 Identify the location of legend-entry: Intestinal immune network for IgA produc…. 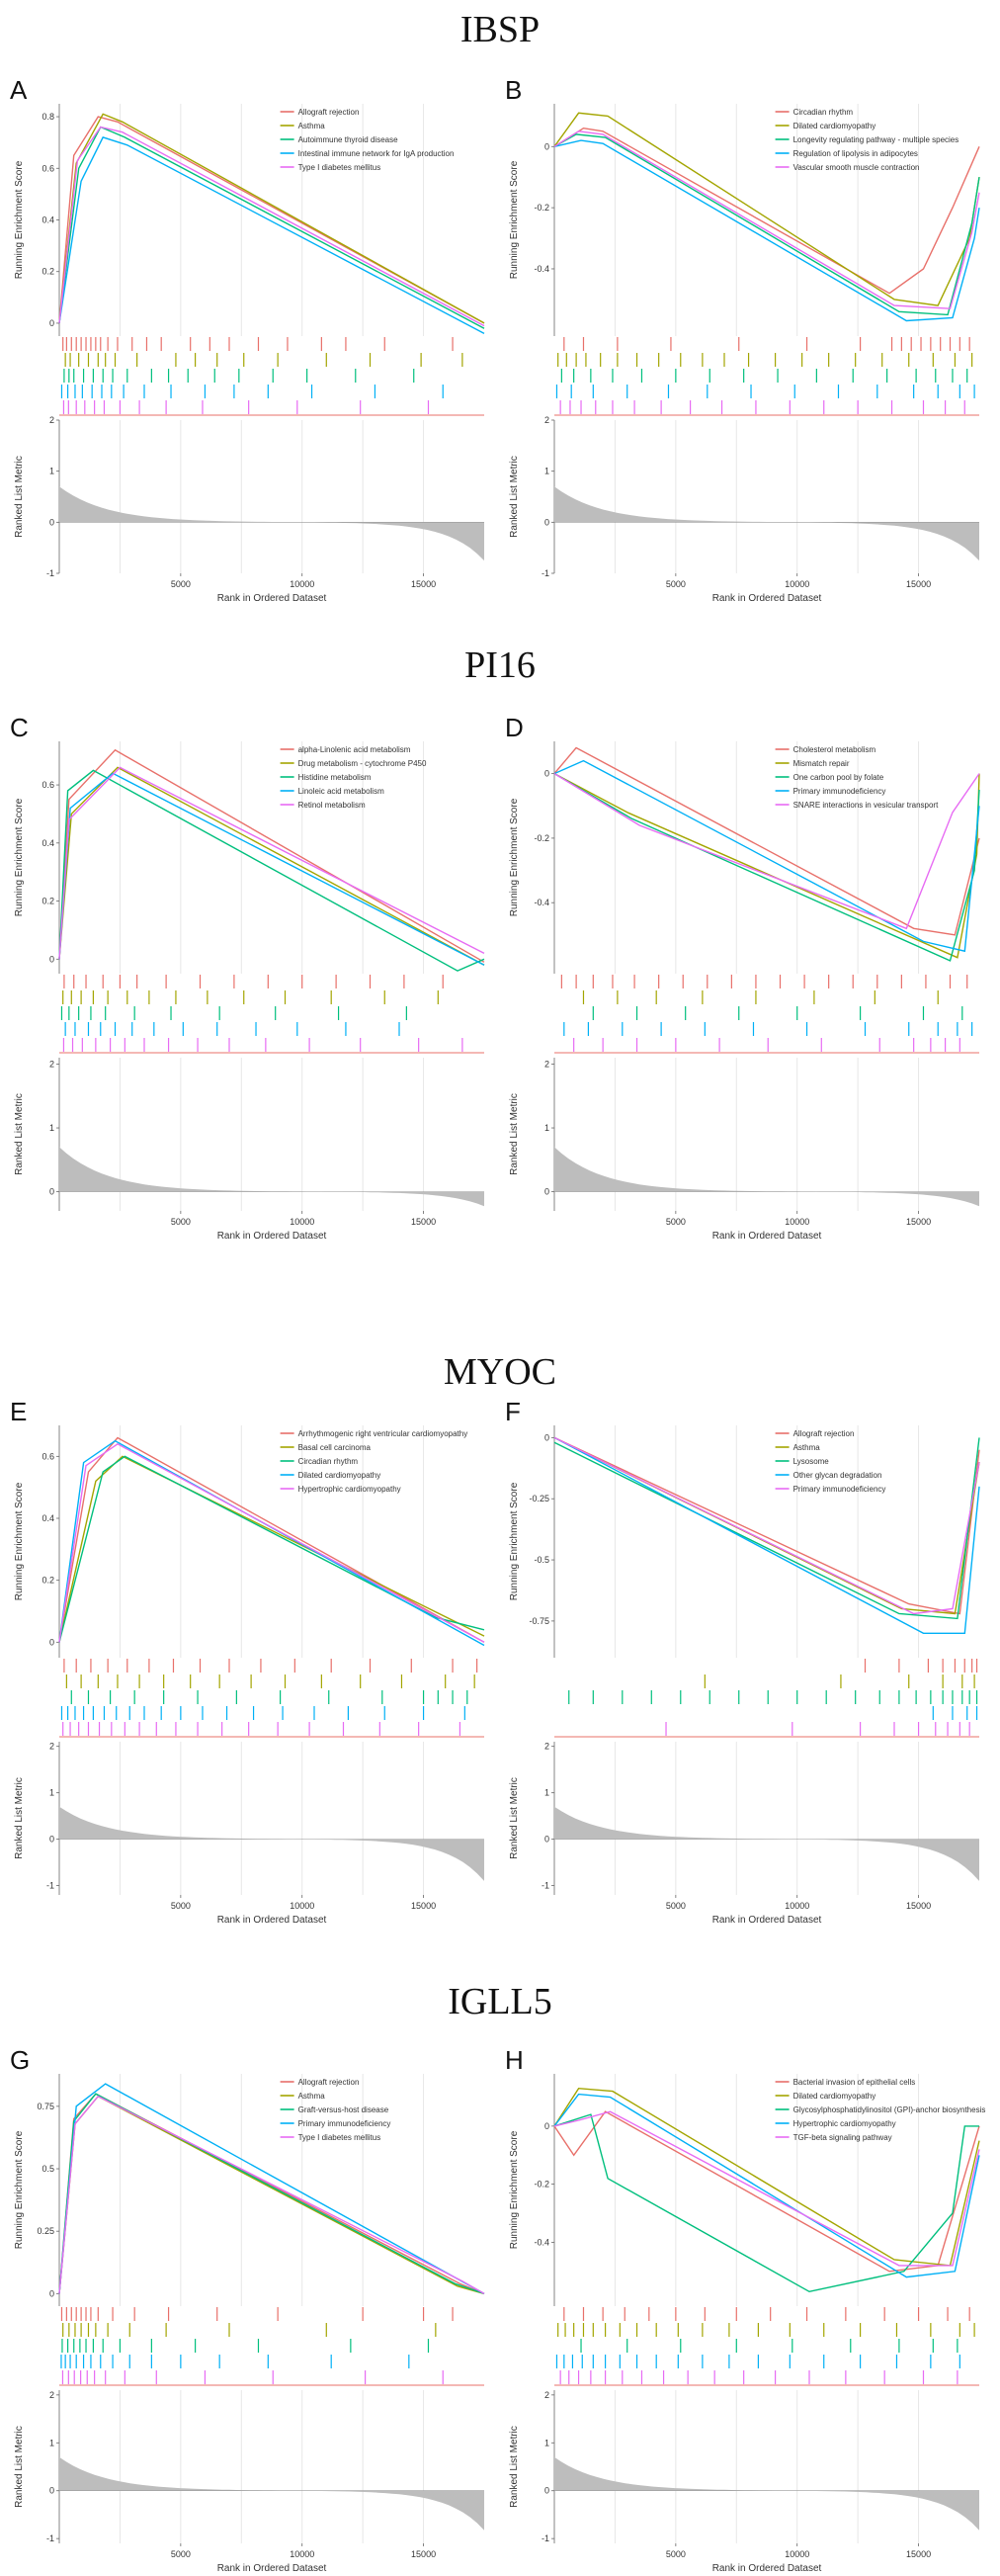
(376, 153).